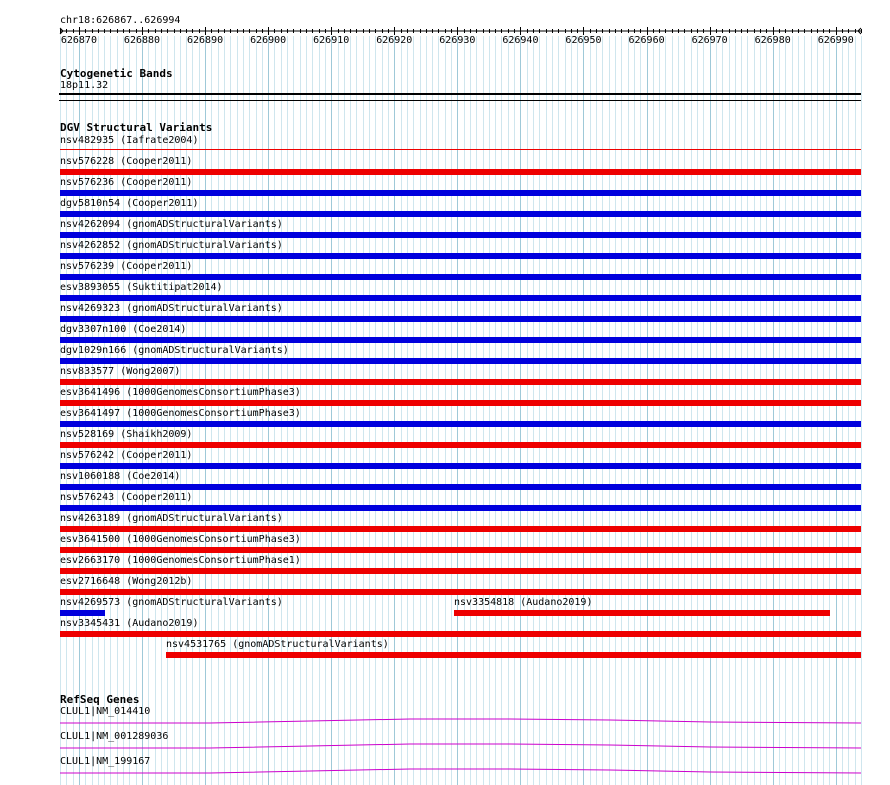 Image resolution: width=890 pixels, height=785 pixels. Describe the element at coordinates (126, 266) in the screenshot. I see `feature-label: nsv576239 (Cooper2011)` at that location.